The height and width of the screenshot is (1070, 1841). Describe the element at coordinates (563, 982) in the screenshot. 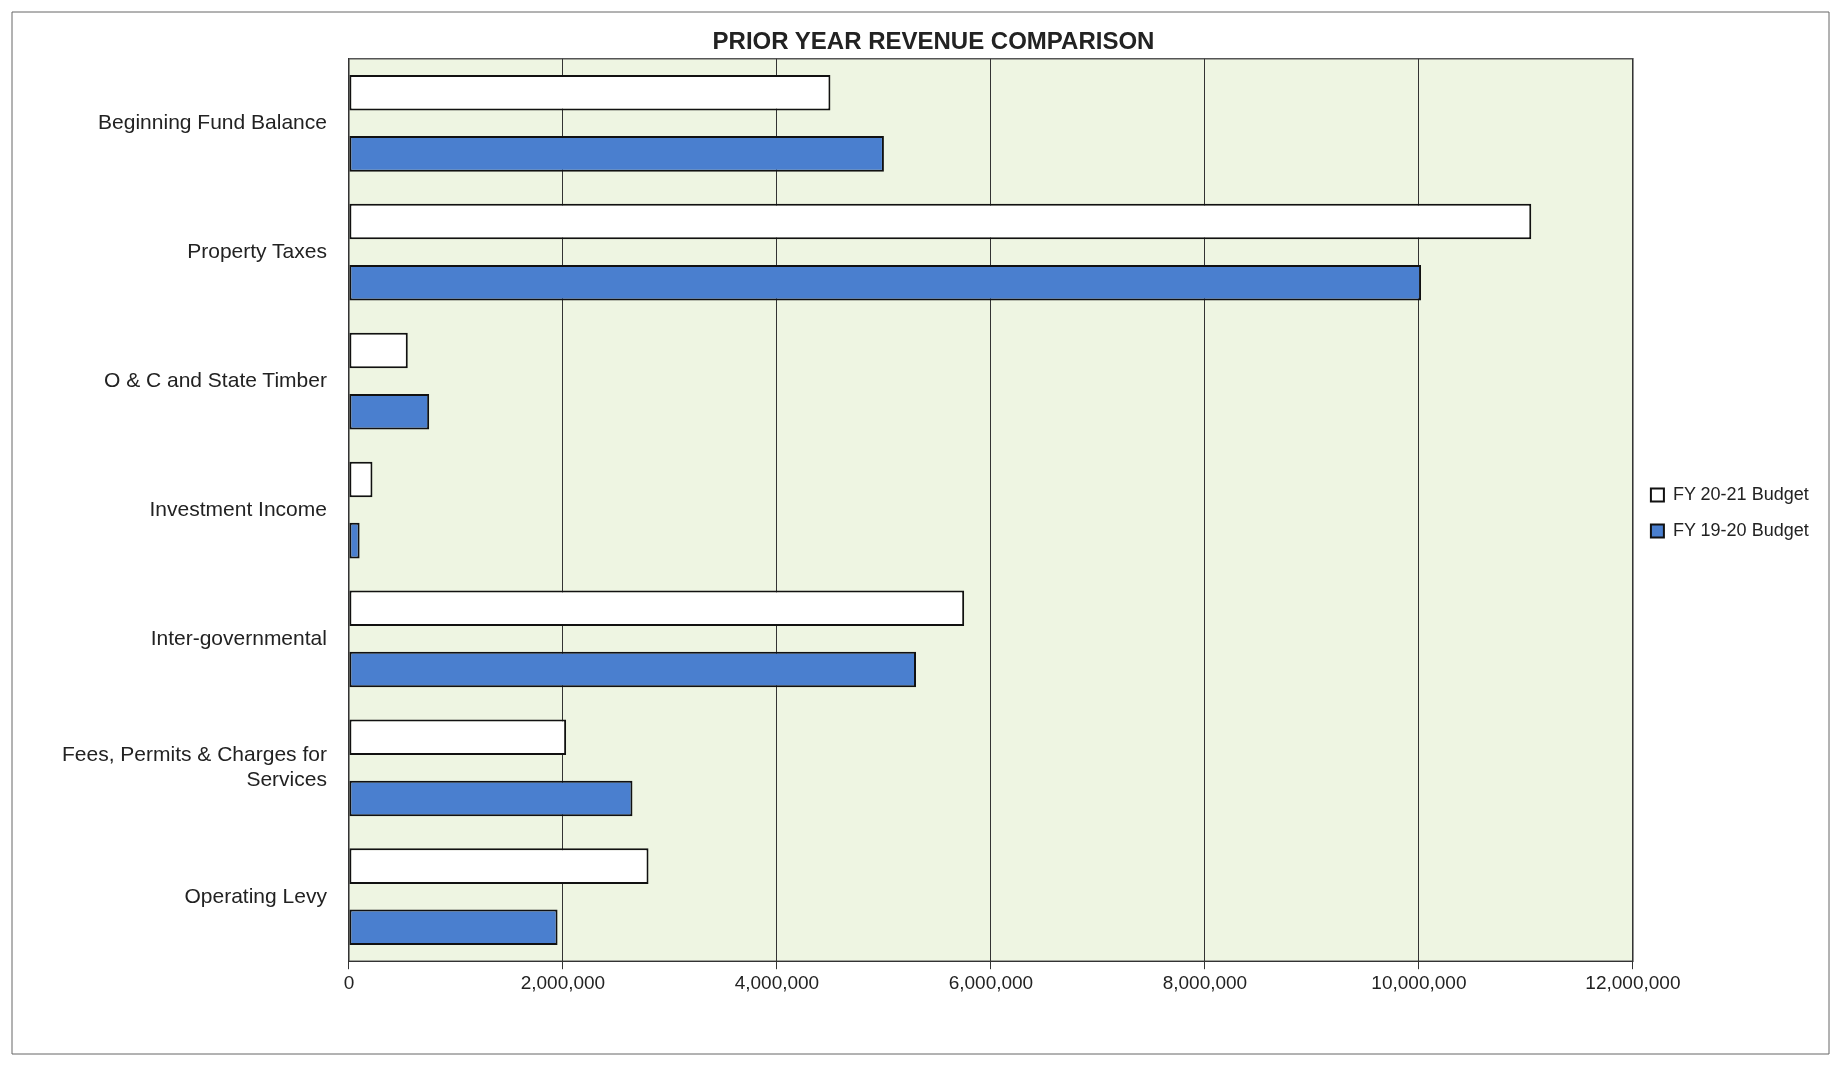

I see `x-tick-label: 2,000,000` at that location.